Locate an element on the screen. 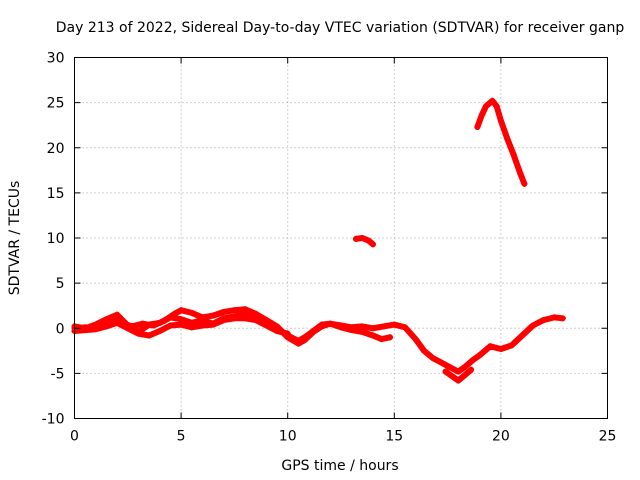  x-tick-label: 15 is located at coordinates (394, 437).